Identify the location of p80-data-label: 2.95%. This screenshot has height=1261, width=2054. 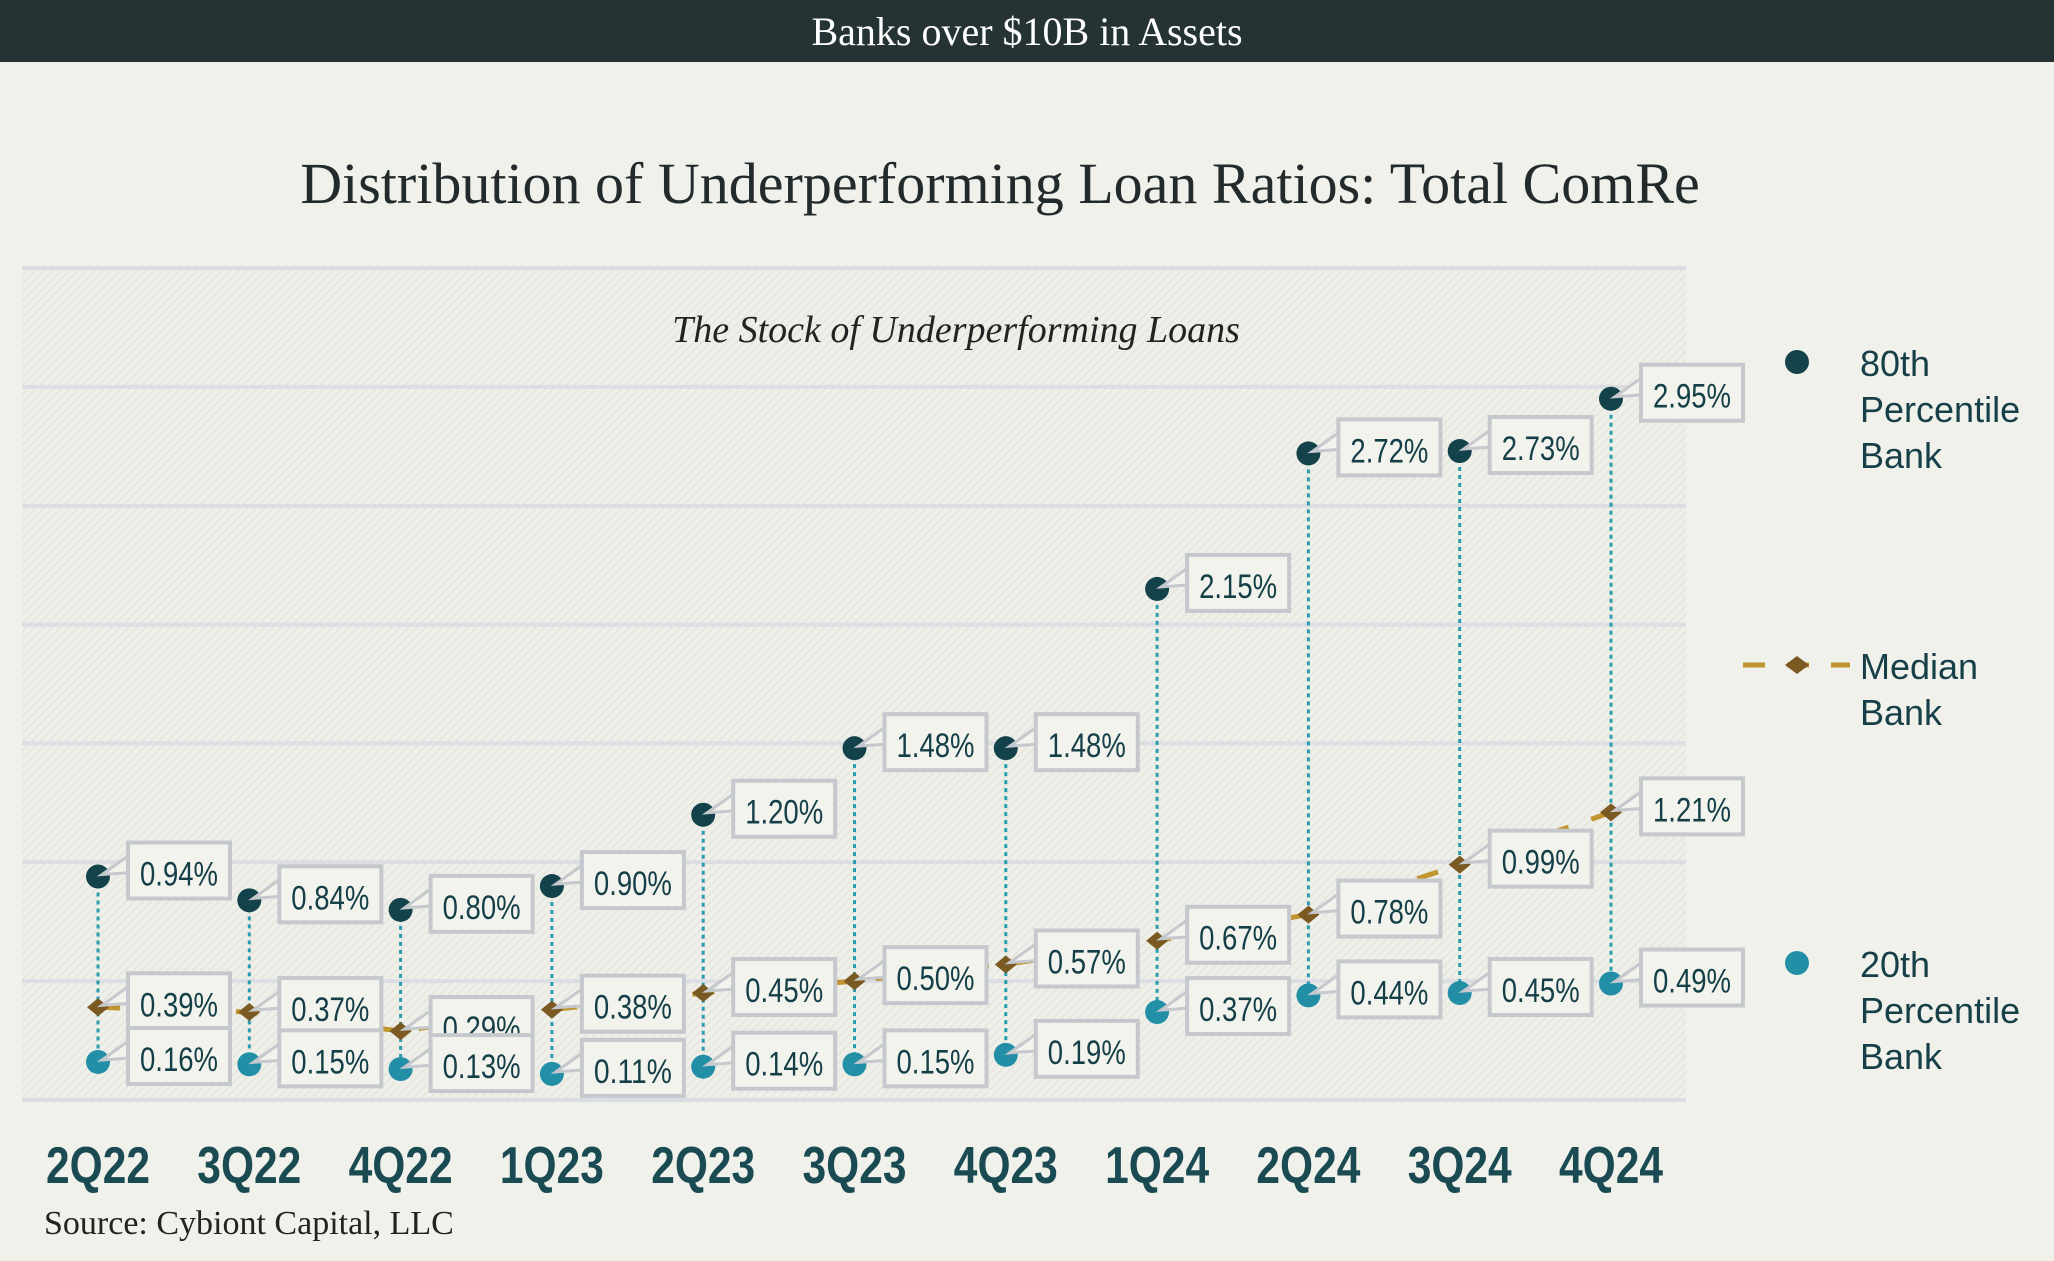
(1677, 392).